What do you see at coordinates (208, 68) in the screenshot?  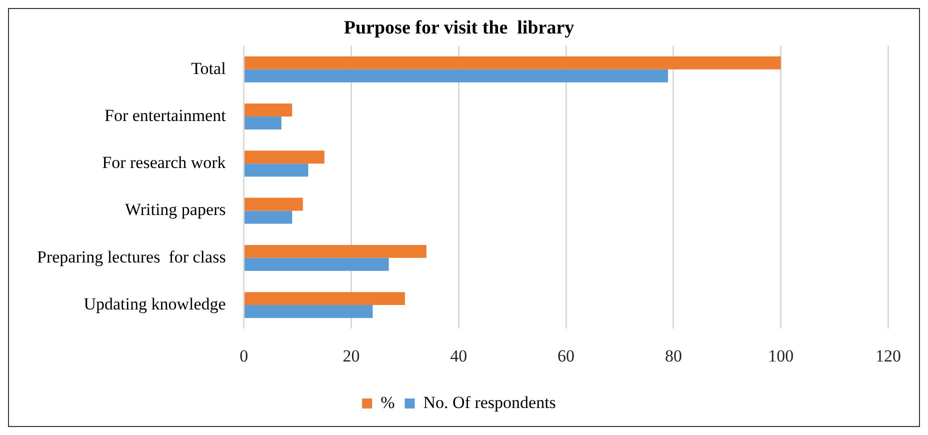 I see `y-tick-label: Total` at bounding box center [208, 68].